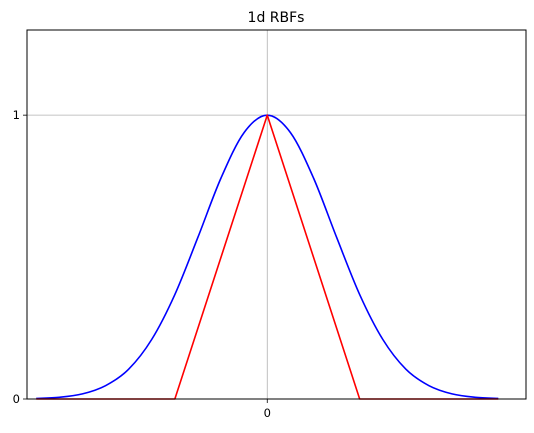 Image resolution: width=534 pixels, height=433 pixels. Describe the element at coordinates (267, 413) in the screenshot. I see `x-tick-label: 0` at that location.